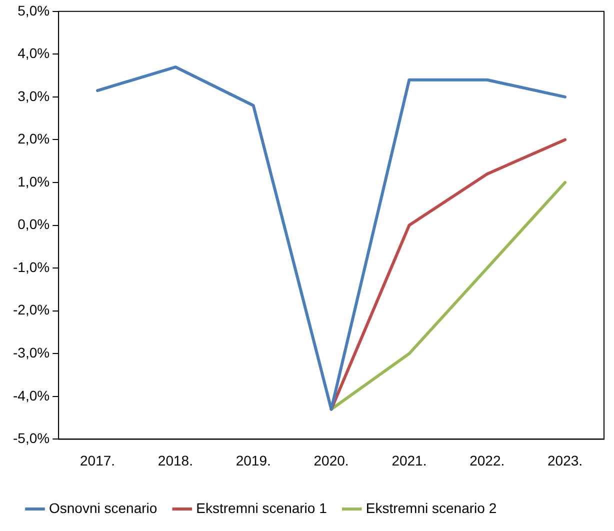  I want to click on x-tick-label: 2023., so click(565, 460).